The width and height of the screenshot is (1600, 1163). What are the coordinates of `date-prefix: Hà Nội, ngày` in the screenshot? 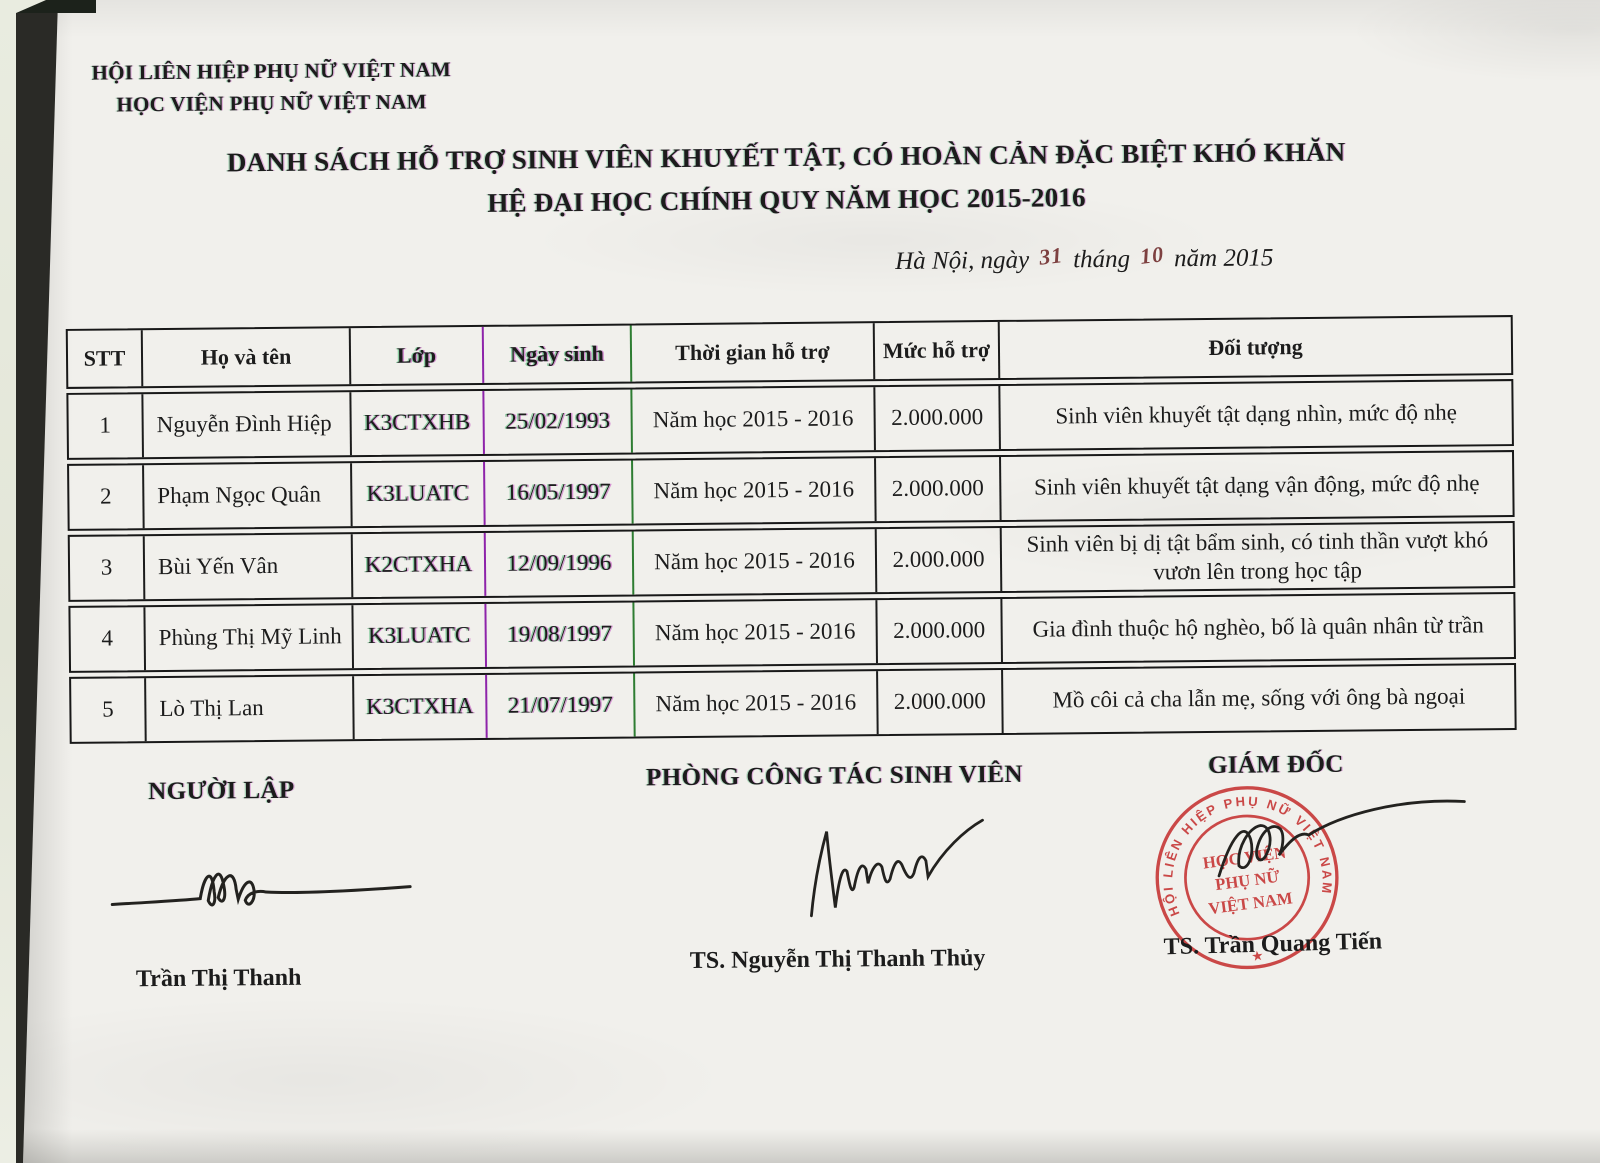 It's located at (962, 260).